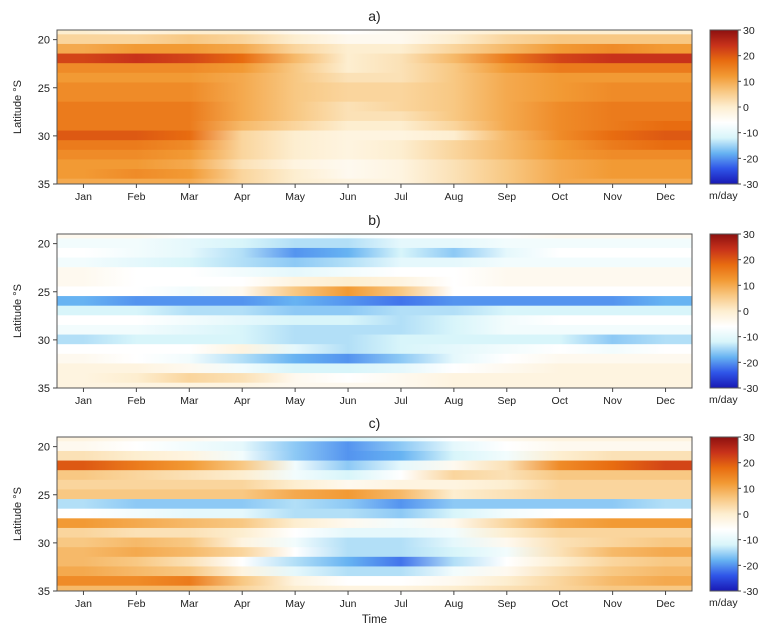  Describe the element at coordinates (750, 363) in the screenshot. I see `colorbar-tick-label: -20` at that location.